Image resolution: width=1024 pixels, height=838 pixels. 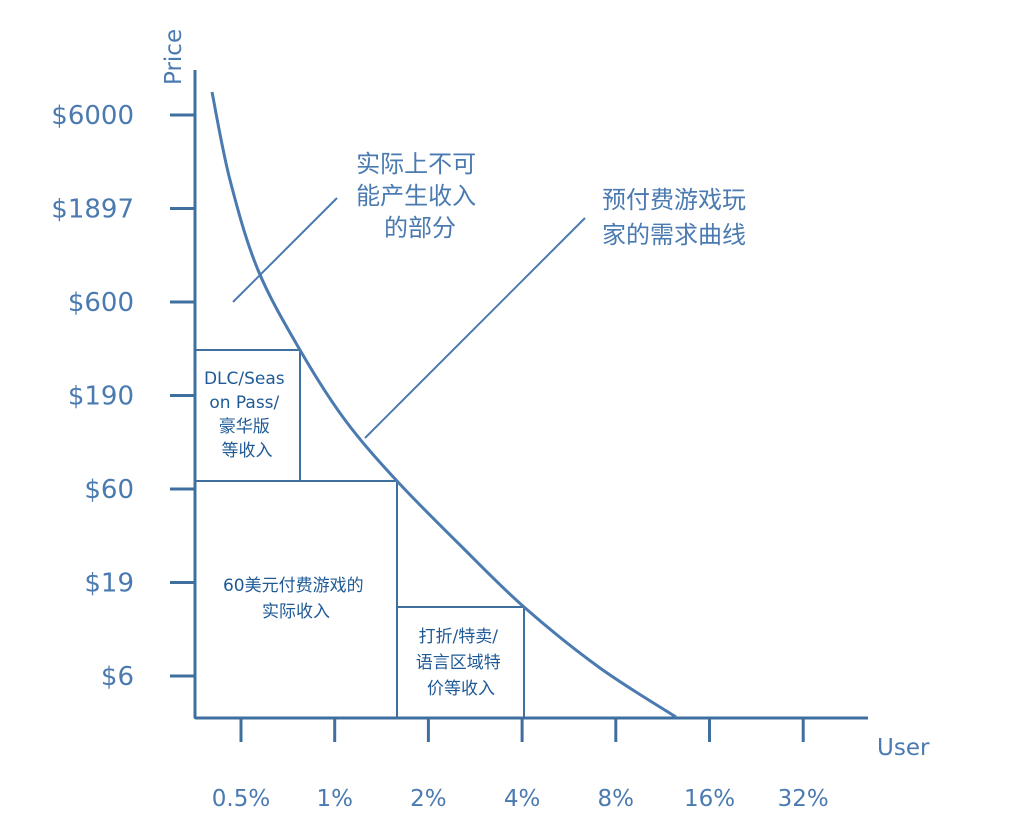 I want to click on x-tick-label: 16%, so click(x=709, y=799).